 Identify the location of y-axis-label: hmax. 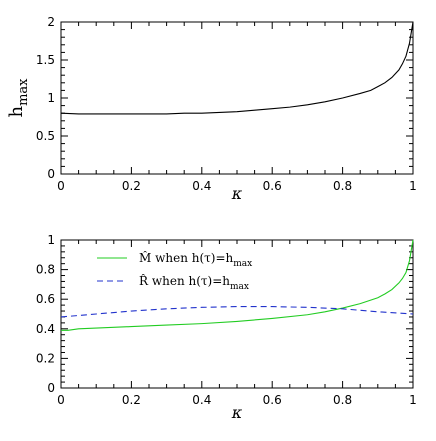
(18, 98).